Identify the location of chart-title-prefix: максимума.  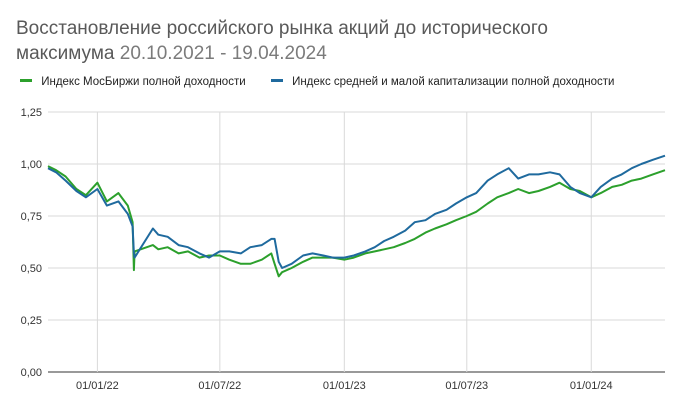
(65, 53).